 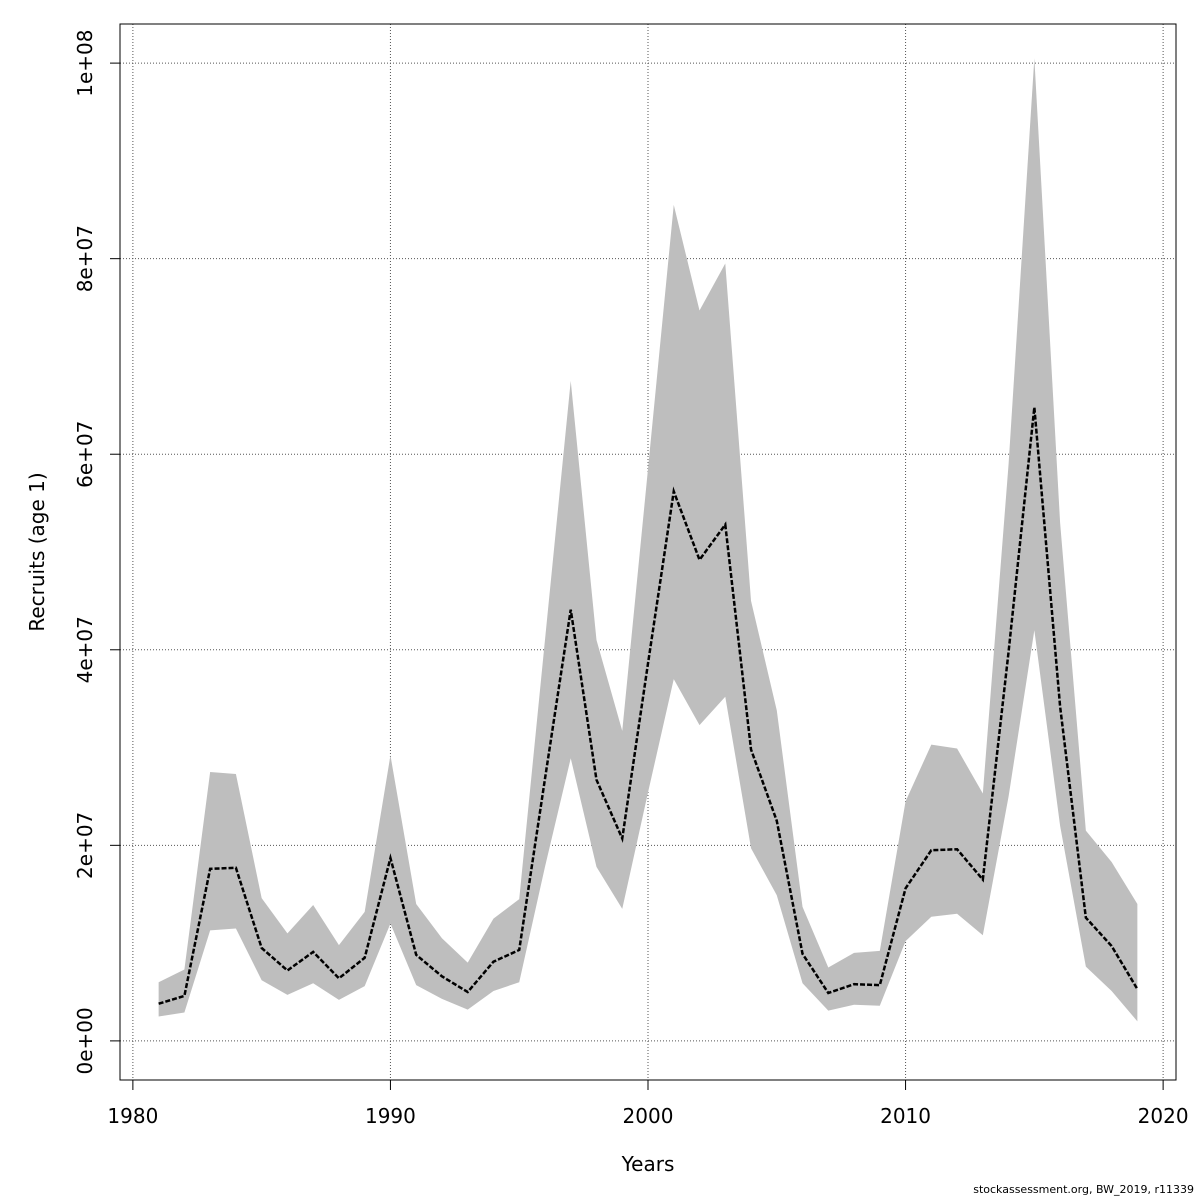 I want to click on y-tick-label: 0e+00, so click(x=85, y=1040).